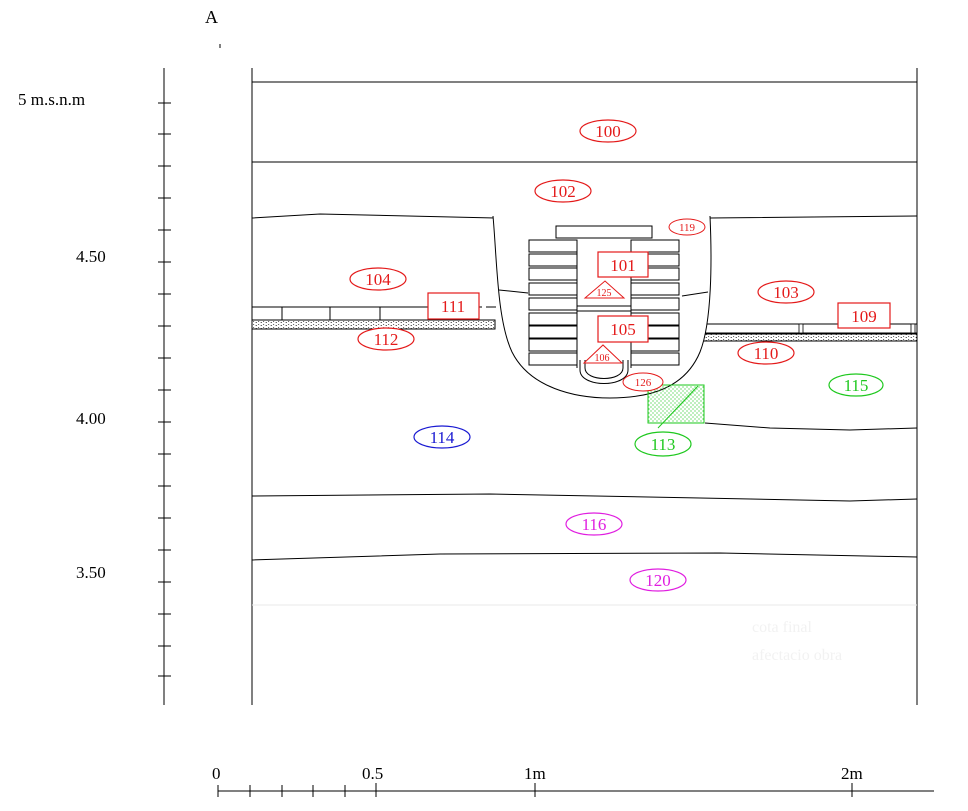  What do you see at coordinates (164, 389) in the screenshot?
I see `vertical-scale-ticks` at bounding box center [164, 389].